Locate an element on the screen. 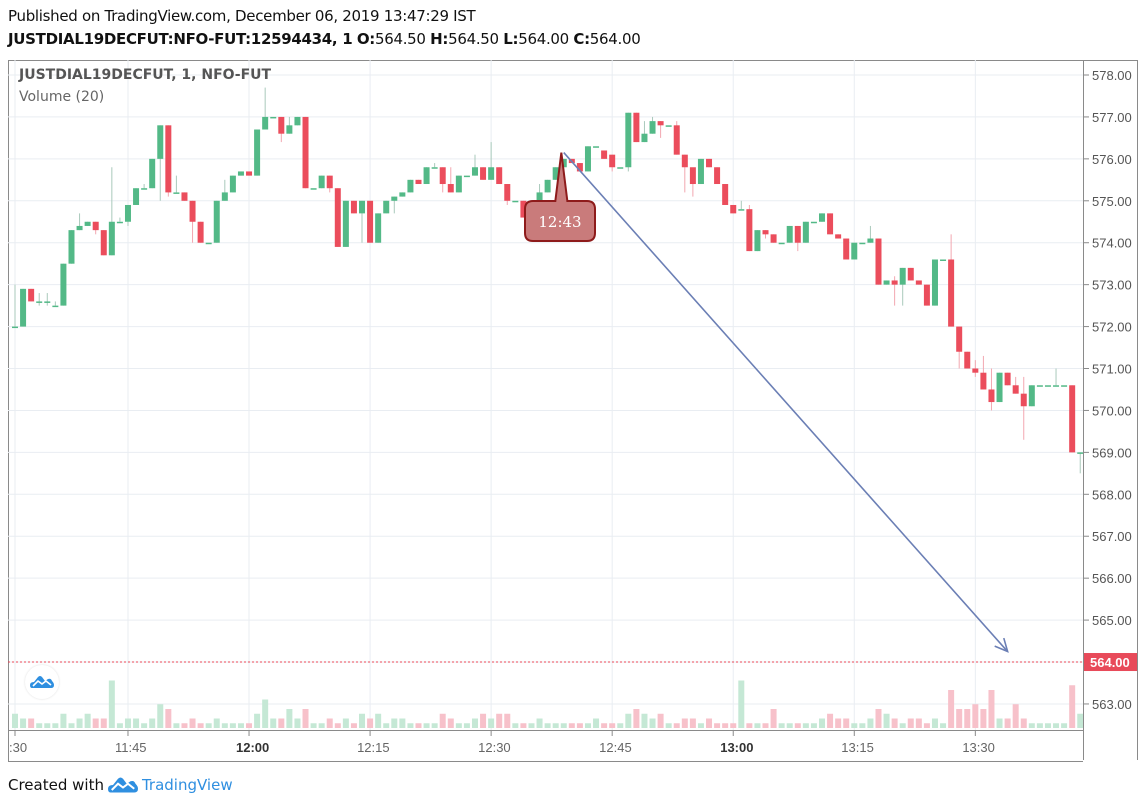  open-value: 564.50 is located at coordinates (400, 39).